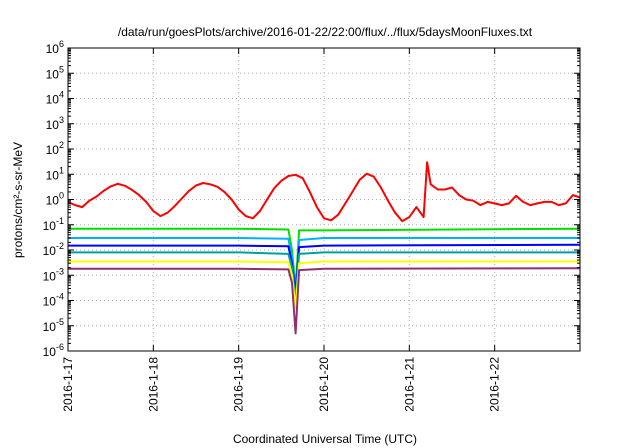 This screenshot has width=640, height=448. I want to click on y-tick-label: 10⁻⁴, so click(53, 300).